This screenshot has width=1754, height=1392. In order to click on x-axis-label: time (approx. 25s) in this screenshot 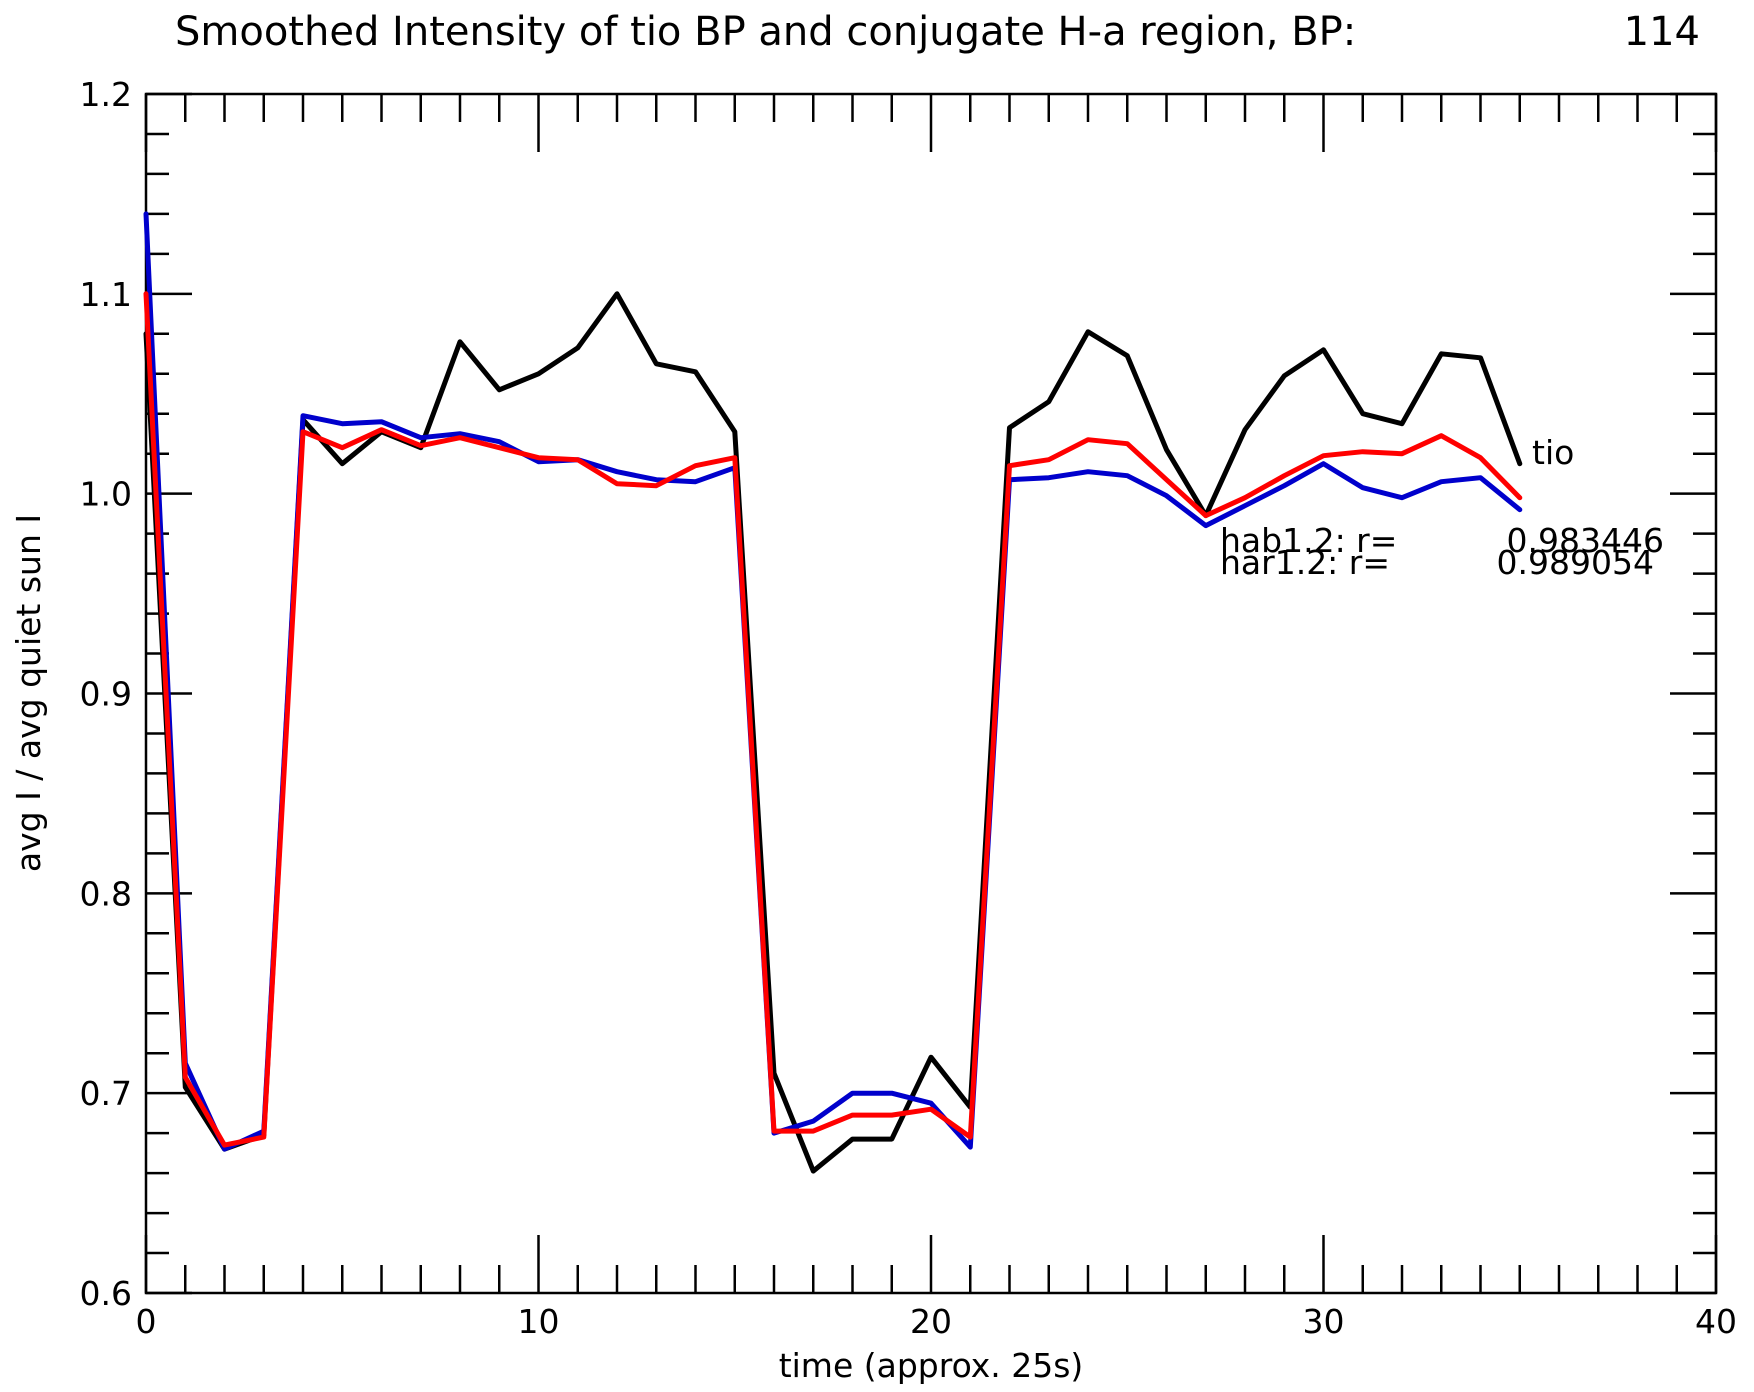, I will do `click(931, 1365)`.